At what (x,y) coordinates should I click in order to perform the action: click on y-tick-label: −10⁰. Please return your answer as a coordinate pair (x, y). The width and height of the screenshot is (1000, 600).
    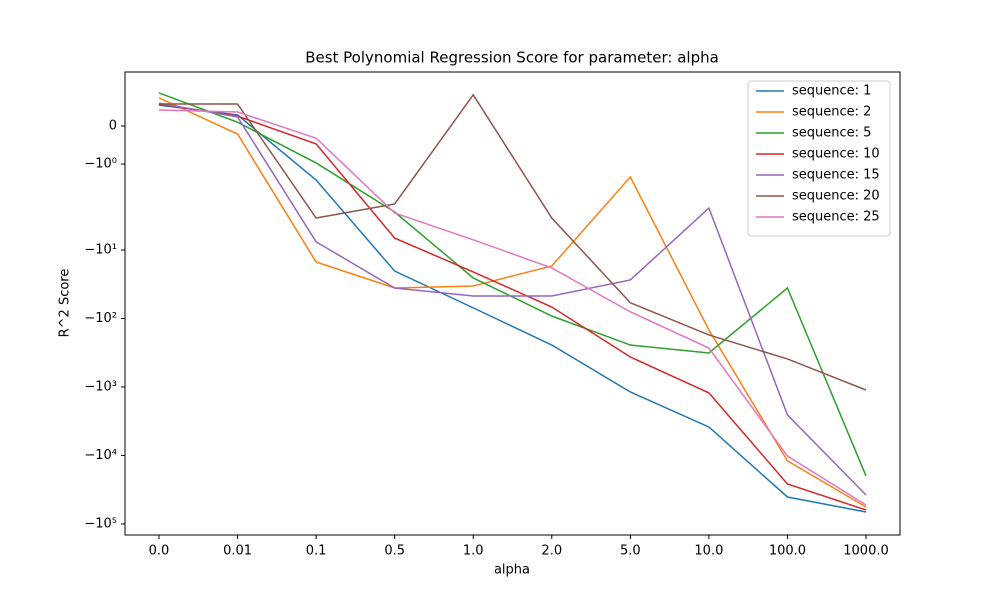
    Looking at the image, I should click on (100, 164).